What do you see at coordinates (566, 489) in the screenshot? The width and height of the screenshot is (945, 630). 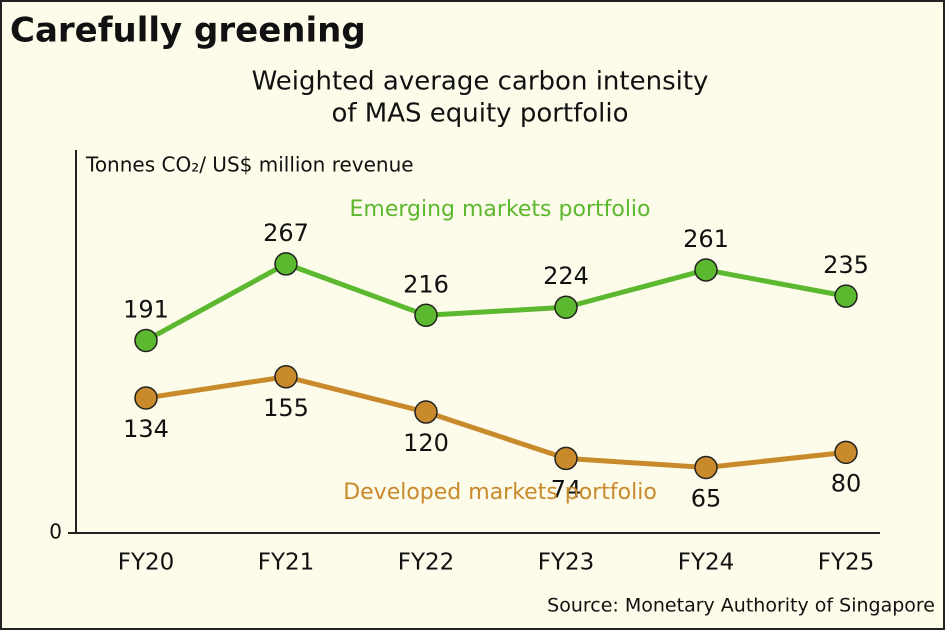 I see `data-label: 74` at bounding box center [566, 489].